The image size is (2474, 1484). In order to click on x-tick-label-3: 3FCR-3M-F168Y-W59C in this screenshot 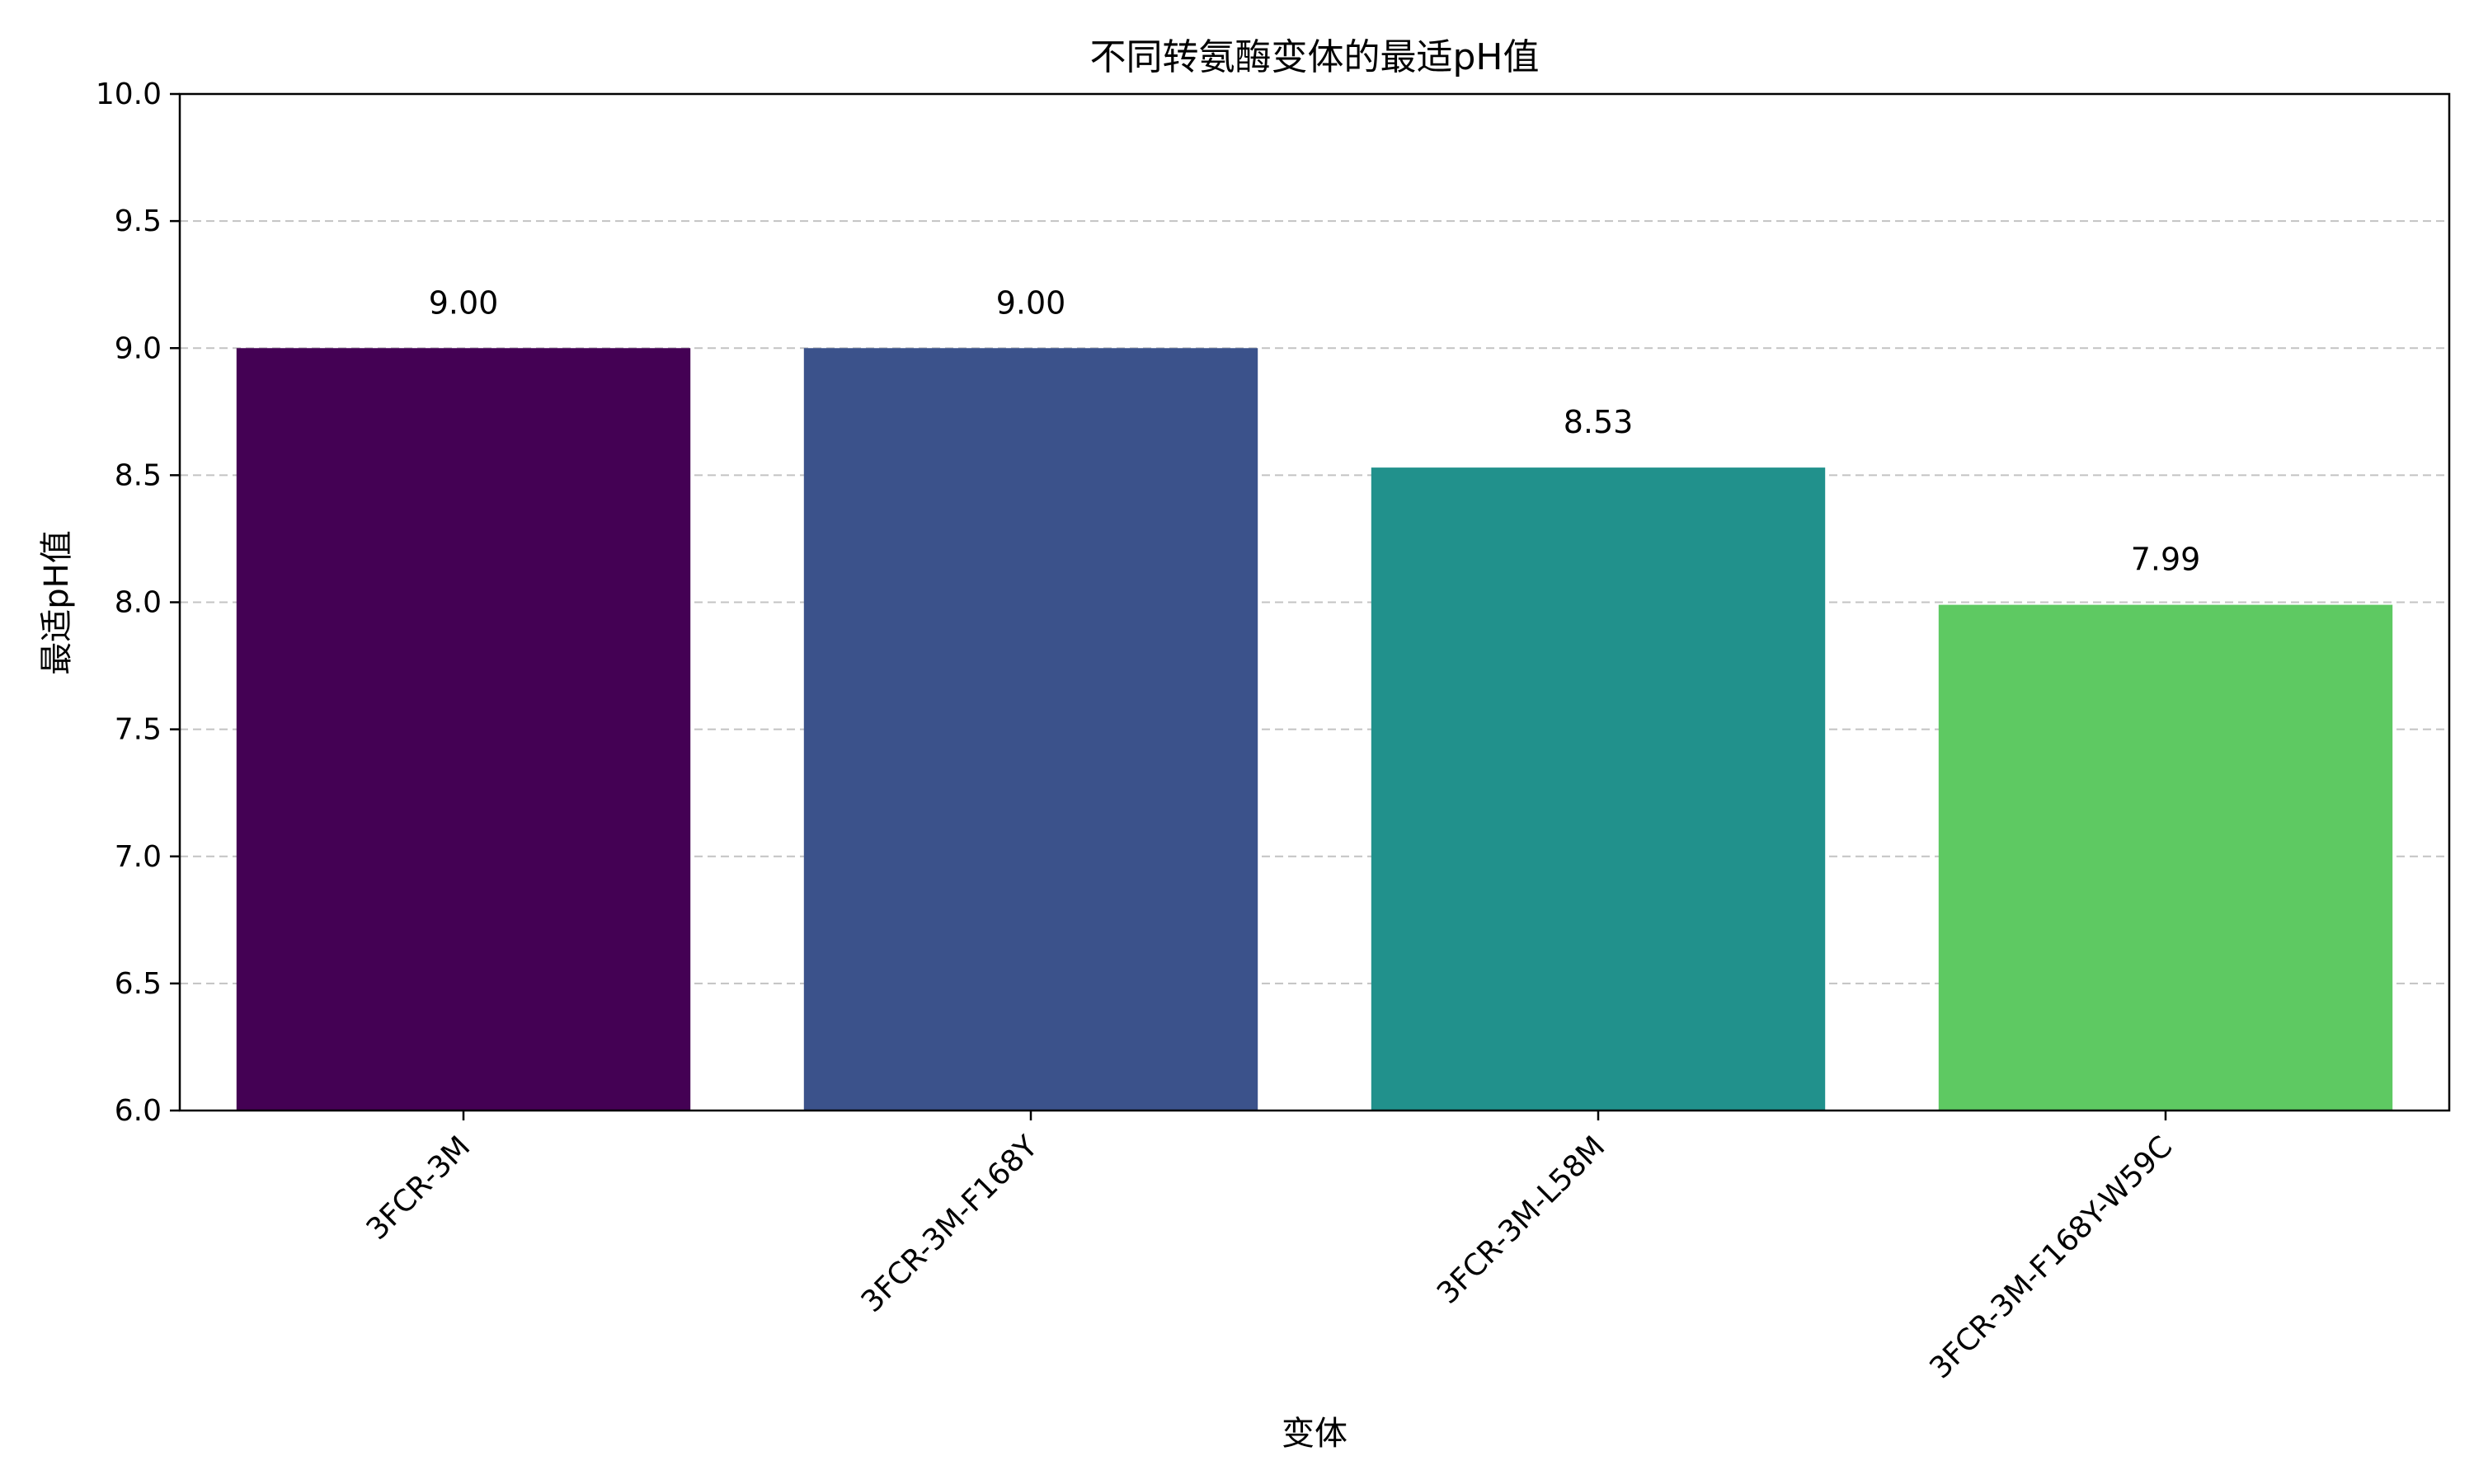, I will do `click(2051, 1257)`.